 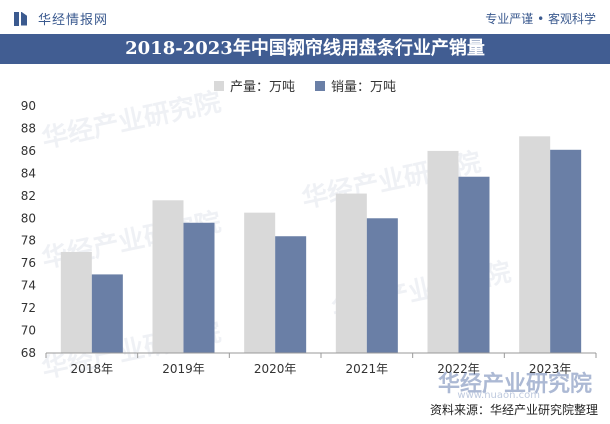 What do you see at coordinates (22, 19) in the screenshot?
I see `brand-logo-icon` at bounding box center [22, 19].